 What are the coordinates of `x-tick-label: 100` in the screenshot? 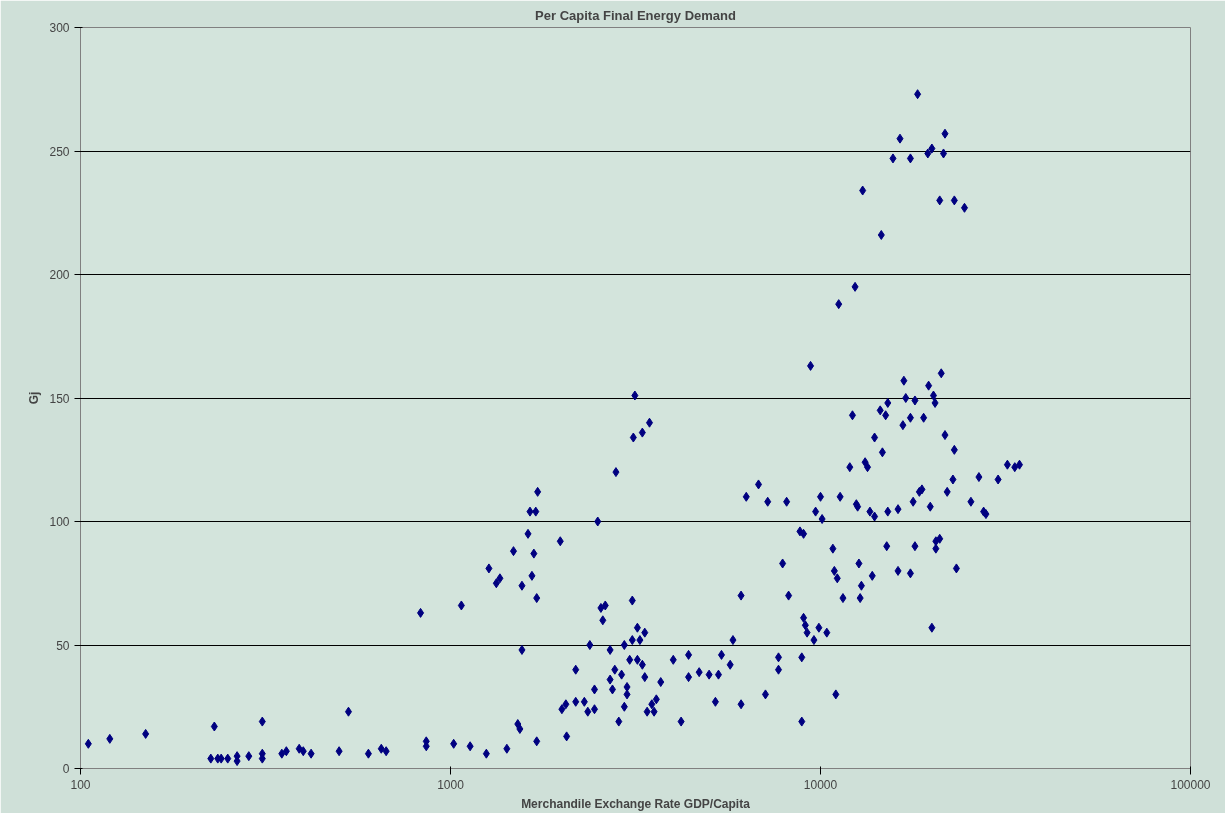 It's located at (80, 784).